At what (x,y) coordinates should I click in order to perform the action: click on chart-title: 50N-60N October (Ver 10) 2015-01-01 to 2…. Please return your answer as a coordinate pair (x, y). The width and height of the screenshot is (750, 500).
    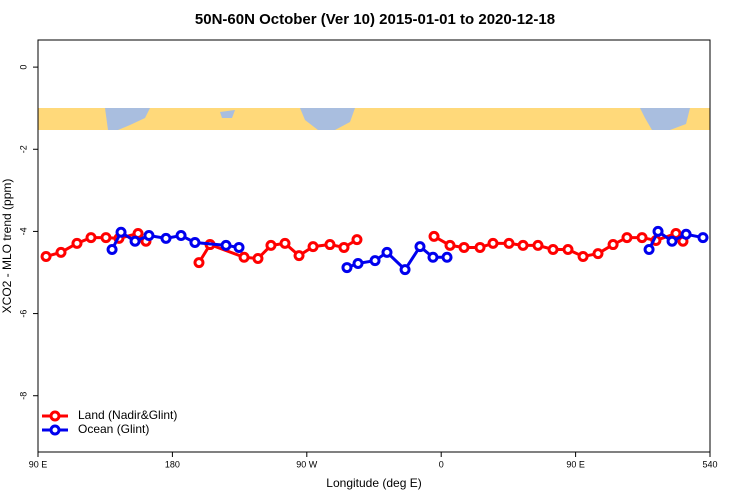
    Looking at the image, I should click on (375, 19).